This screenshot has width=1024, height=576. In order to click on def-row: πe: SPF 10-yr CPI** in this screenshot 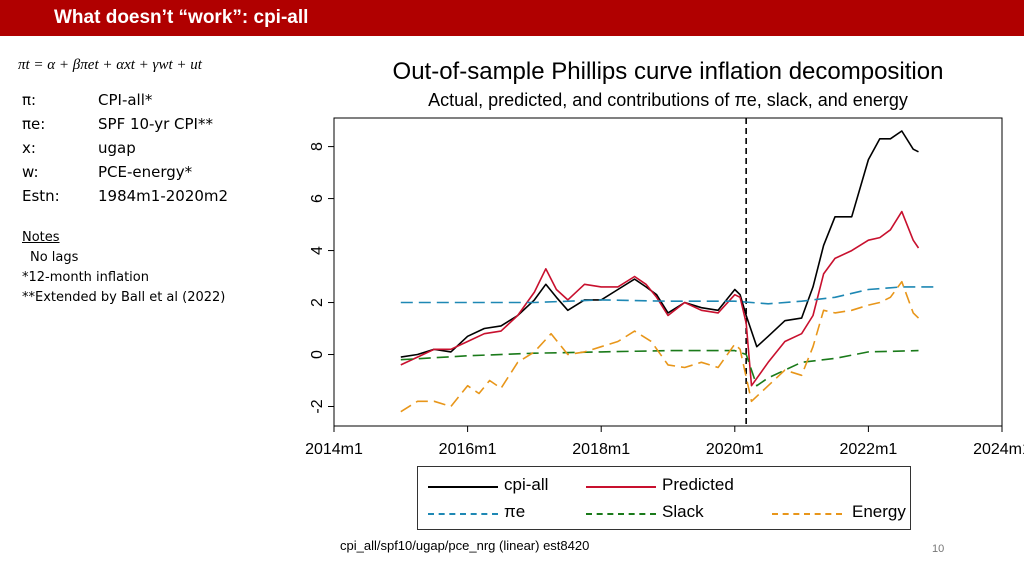, I will do `click(125, 124)`.